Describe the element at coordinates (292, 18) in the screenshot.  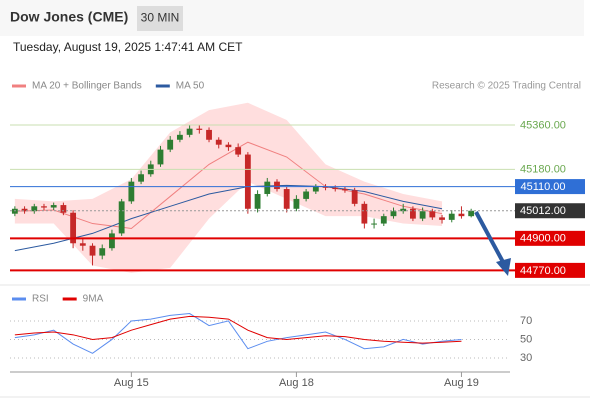
I see `header-bar` at that location.